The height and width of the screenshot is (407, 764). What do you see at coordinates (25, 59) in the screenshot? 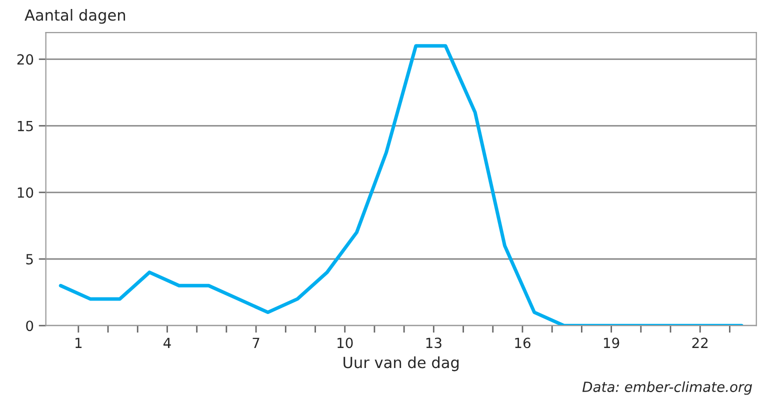
I see `y-tick-label: 20` at bounding box center [25, 59].